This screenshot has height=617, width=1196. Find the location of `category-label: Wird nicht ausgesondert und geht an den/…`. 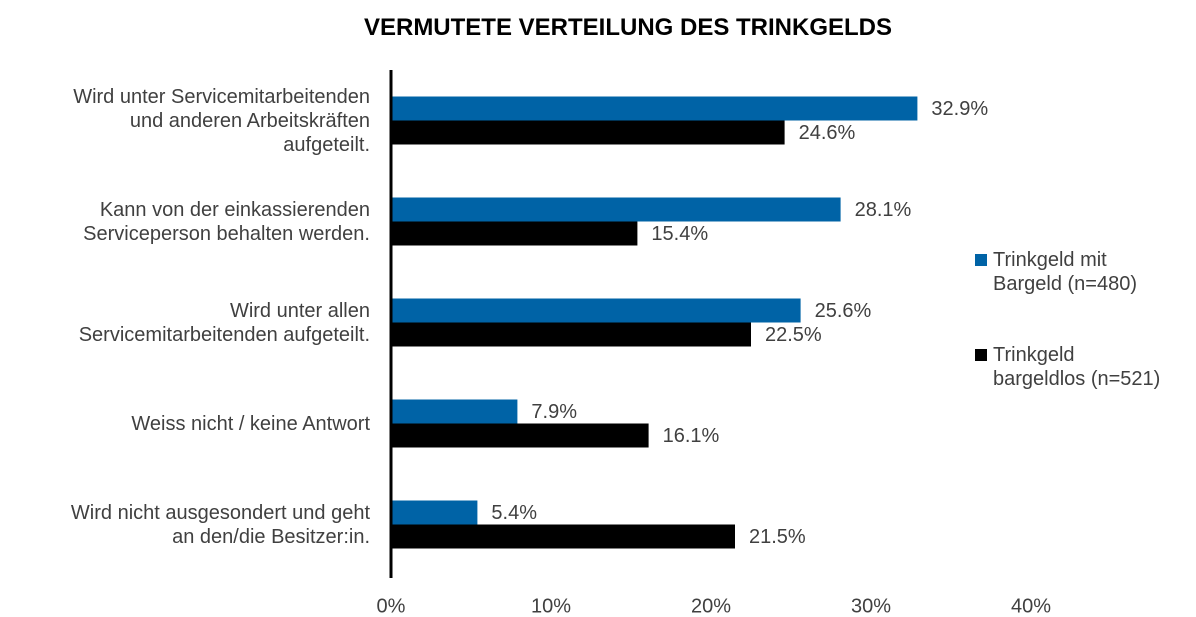

category-label: Wird nicht ausgesondert und geht an den/… is located at coordinates (220, 524).